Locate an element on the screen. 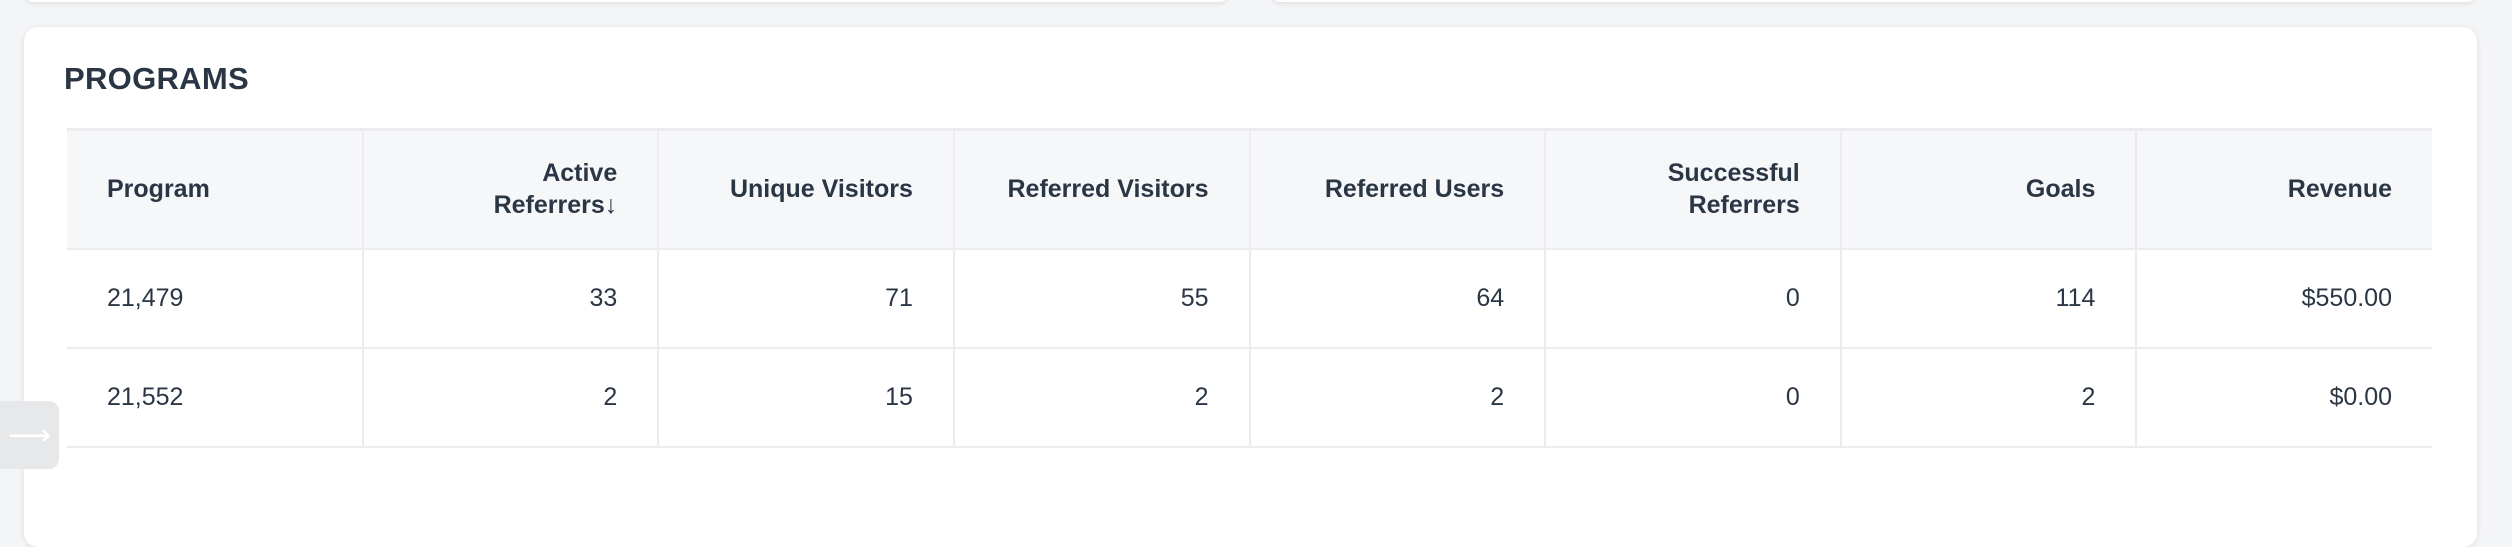 This screenshot has height=547, width=2512. column-header-active-referrers: Active Referrers↓ is located at coordinates (510, 189).